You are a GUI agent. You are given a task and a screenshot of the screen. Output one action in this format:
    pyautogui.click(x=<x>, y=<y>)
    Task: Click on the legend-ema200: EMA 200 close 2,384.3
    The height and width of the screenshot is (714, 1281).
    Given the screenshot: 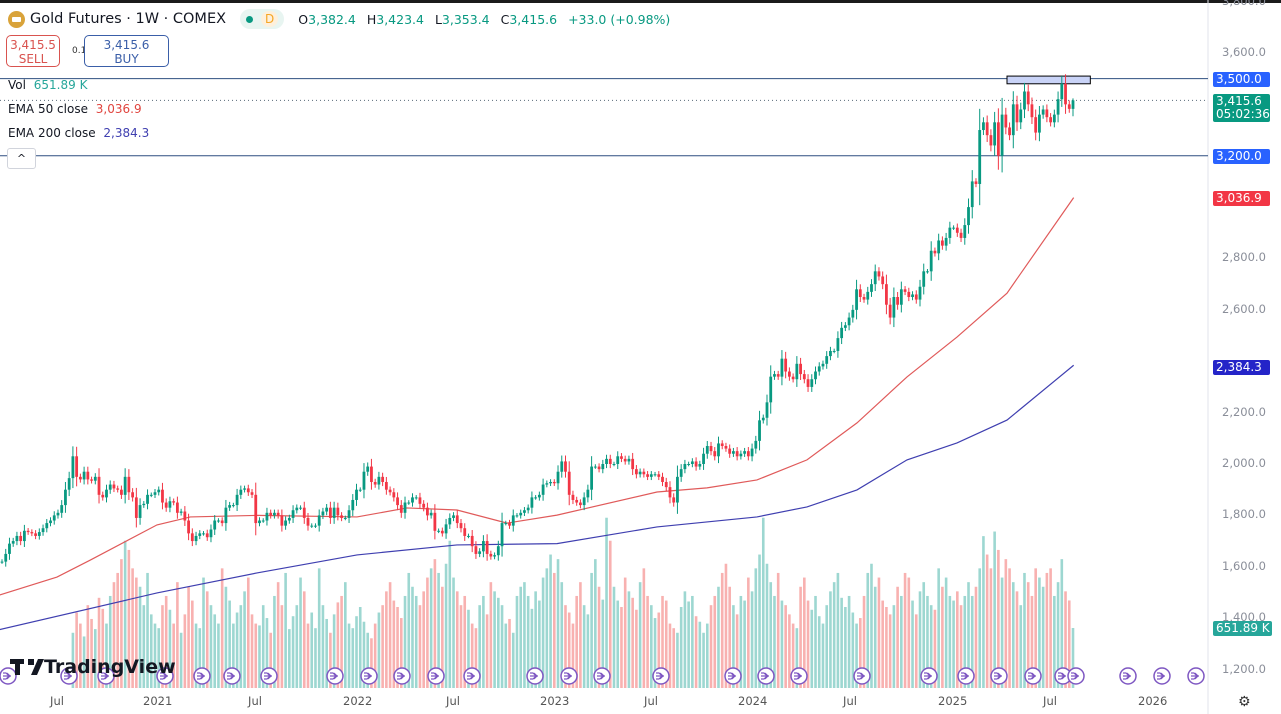 What is the action you would take?
    pyautogui.click(x=78, y=133)
    